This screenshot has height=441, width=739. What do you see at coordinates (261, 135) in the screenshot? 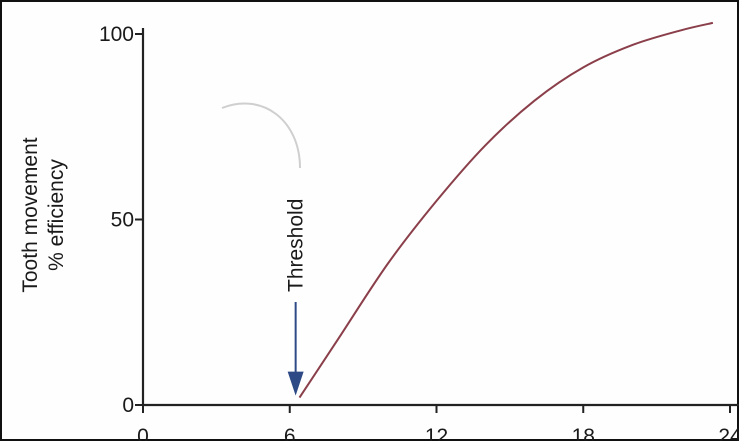
I see `decorative-swoosh` at bounding box center [261, 135].